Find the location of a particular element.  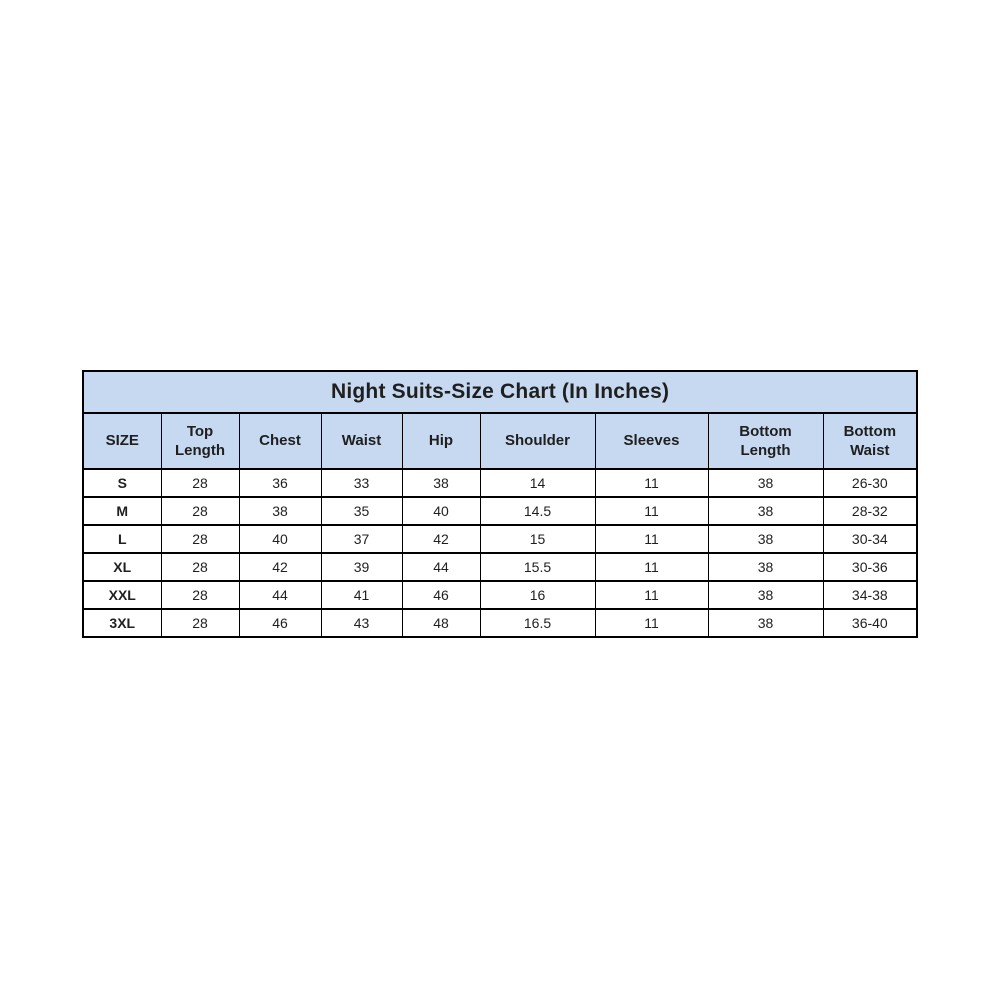

measurement-cell: 43 is located at coordinates (361, 623).